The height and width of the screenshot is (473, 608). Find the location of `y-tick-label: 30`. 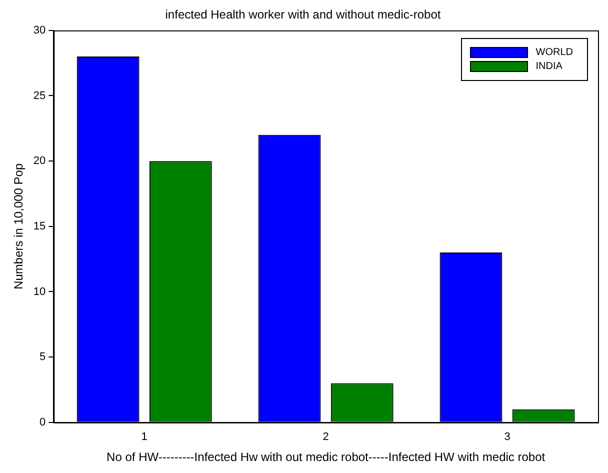

y-tick-label: 30 is located at coordinates (39, 30).